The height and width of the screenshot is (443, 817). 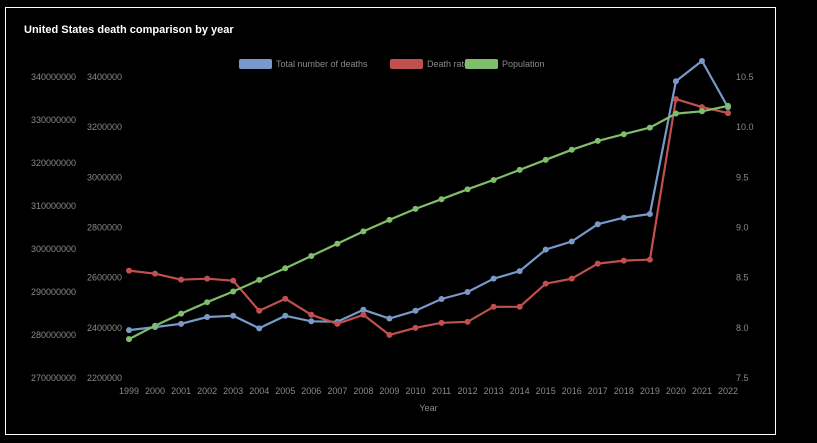 I want to click on deaths-axis-tick: 2600000, so click(x=104, y=278).